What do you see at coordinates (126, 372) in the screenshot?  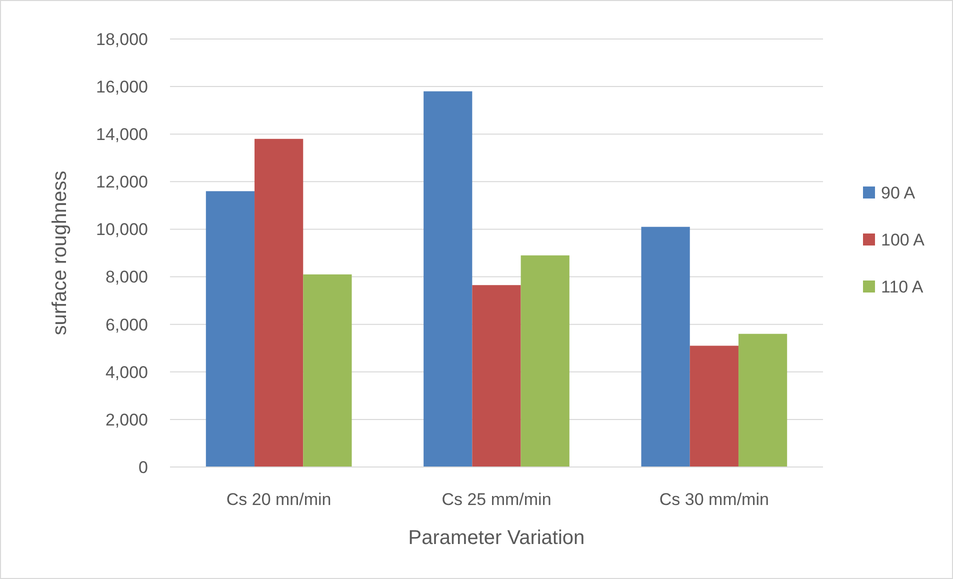 I see `y-tick-label: 4,000` at bounding box center [126, 372].